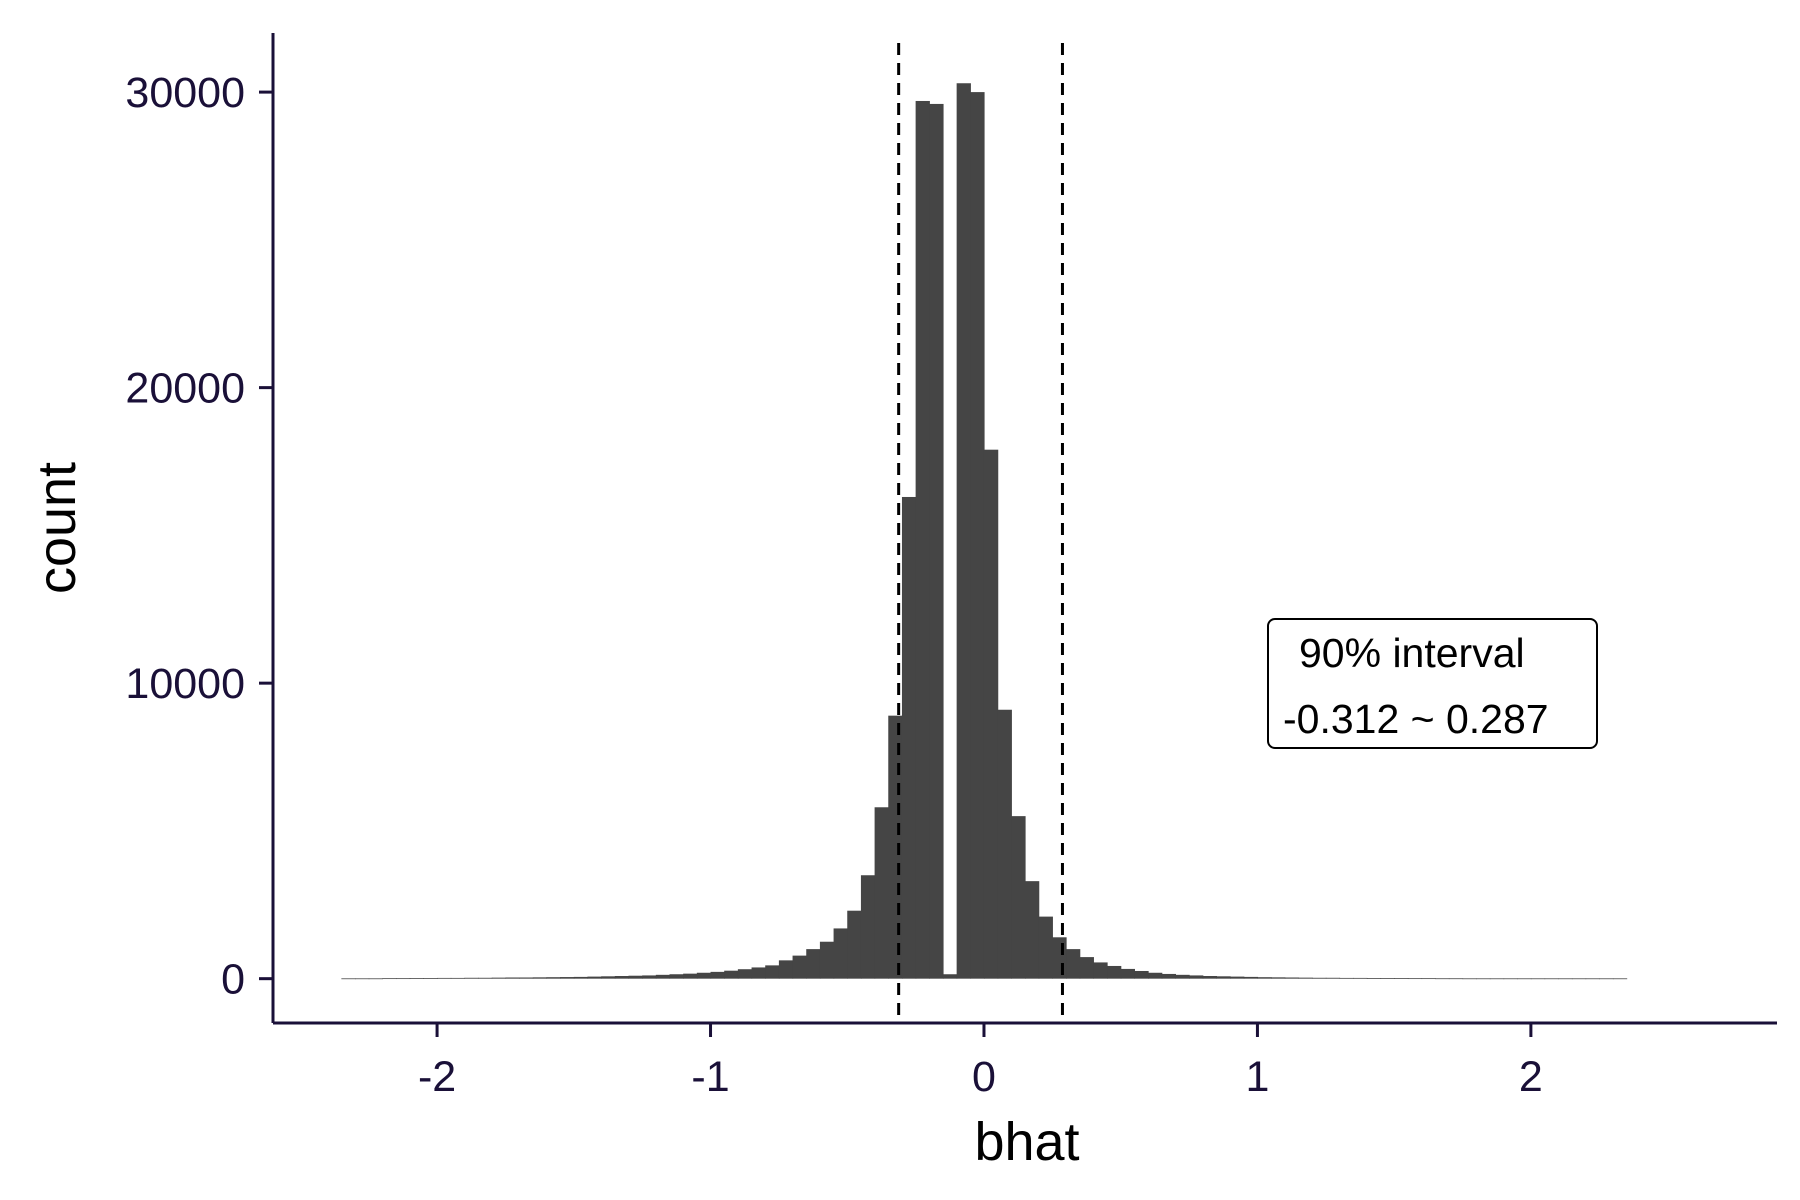 Image resolution: width=1800 pixels, height=1200 pixels. I want to click on x-tick-label: 0, so click(984, 1077).